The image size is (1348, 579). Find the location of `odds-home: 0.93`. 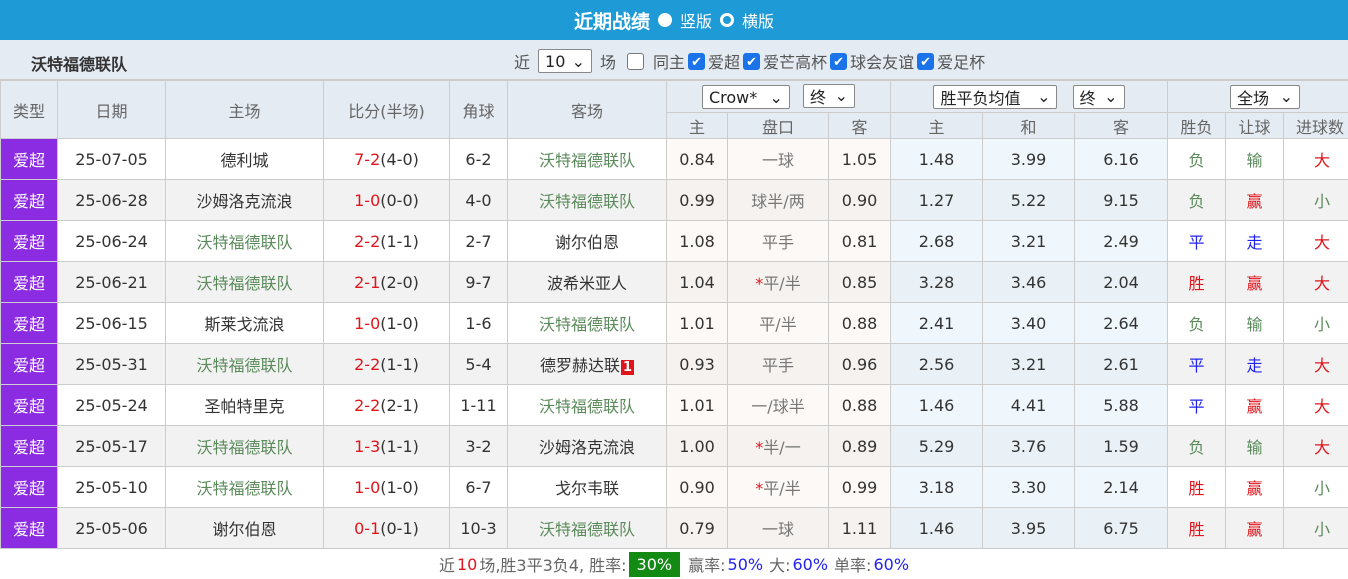

odds-home: 0.93 is located at coordinates (697, 364).